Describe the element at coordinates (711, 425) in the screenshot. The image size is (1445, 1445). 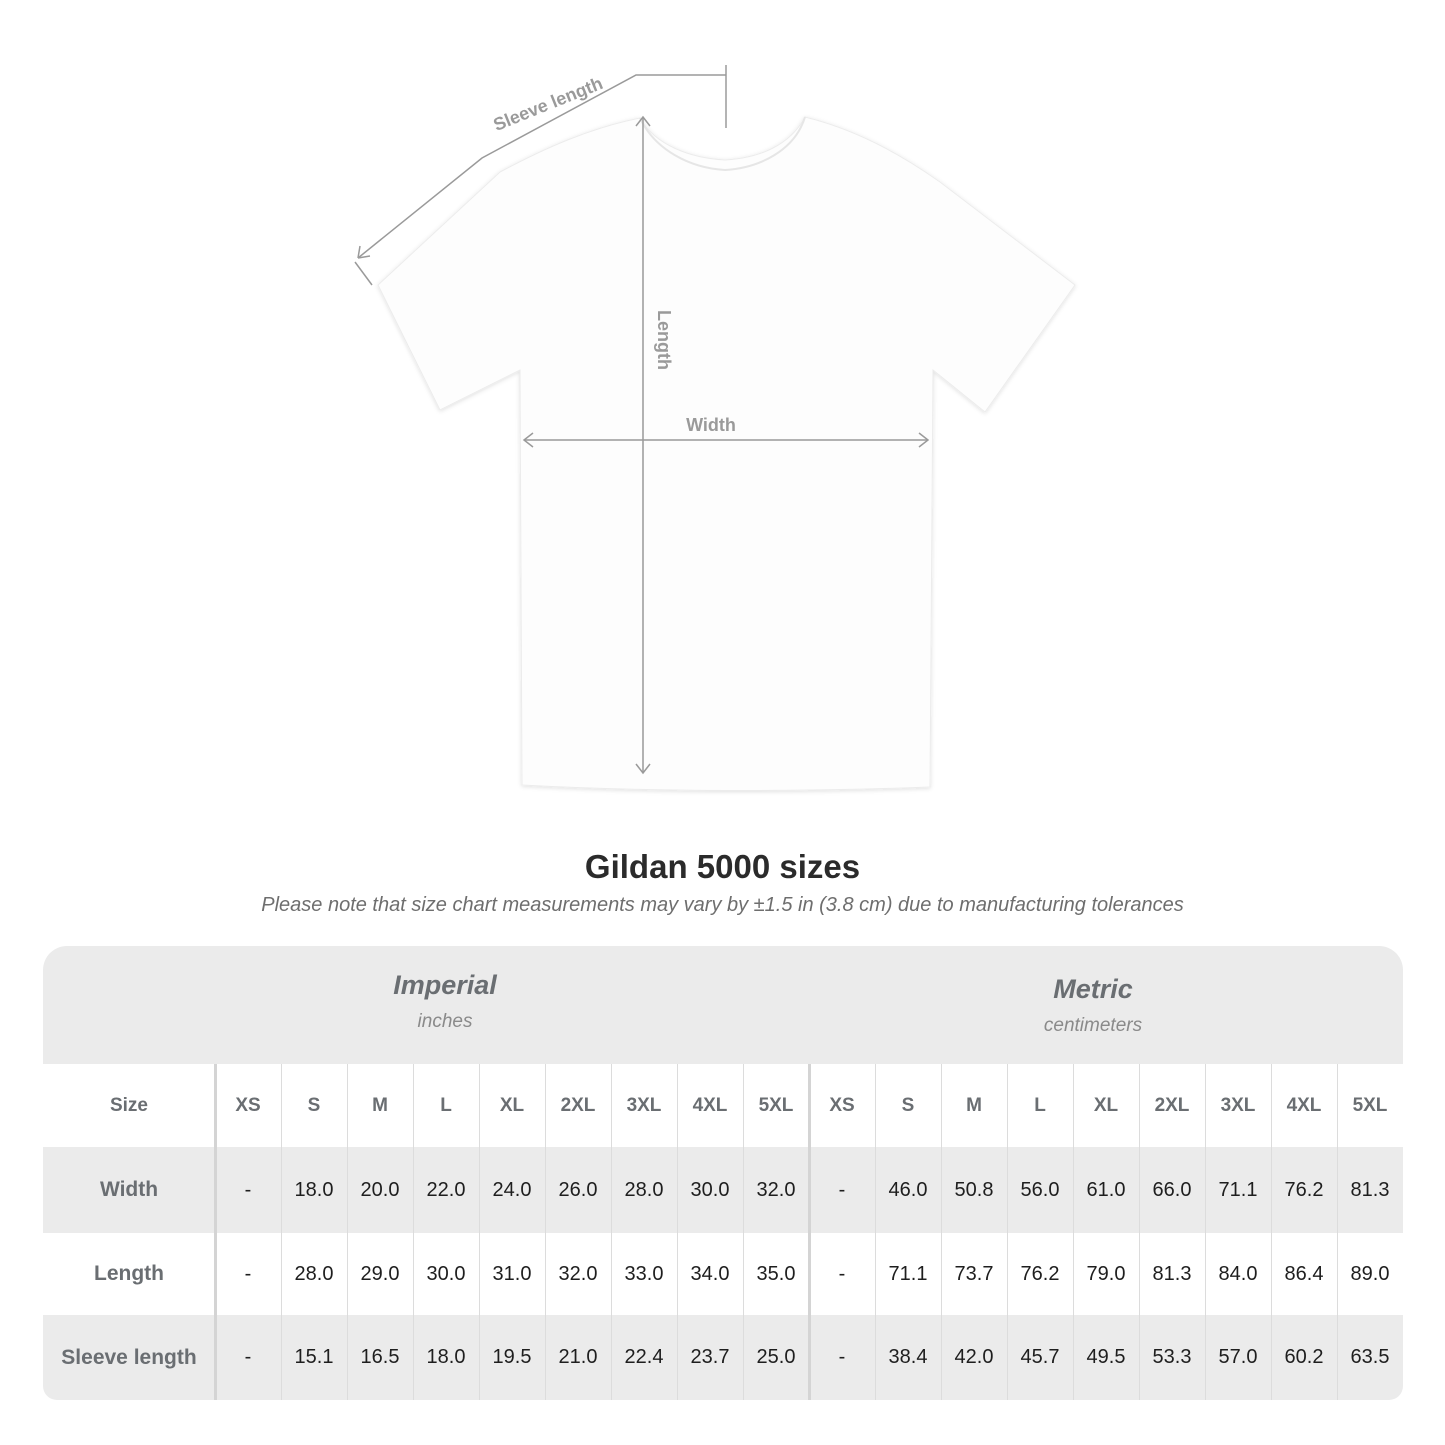
I see `width-label: Width` at that location.